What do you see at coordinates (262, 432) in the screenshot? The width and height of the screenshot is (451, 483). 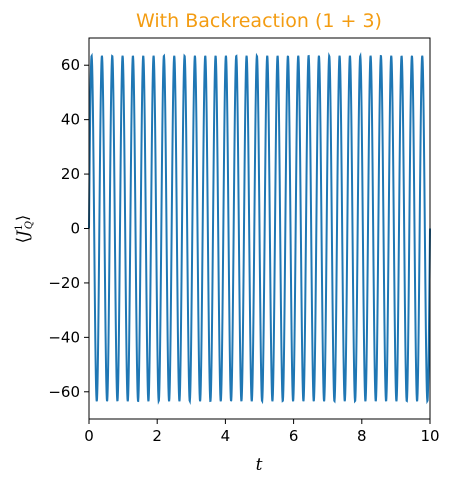 I see `x-axis: 0 2 4 6 8 10` at bounding box center [262, 432].